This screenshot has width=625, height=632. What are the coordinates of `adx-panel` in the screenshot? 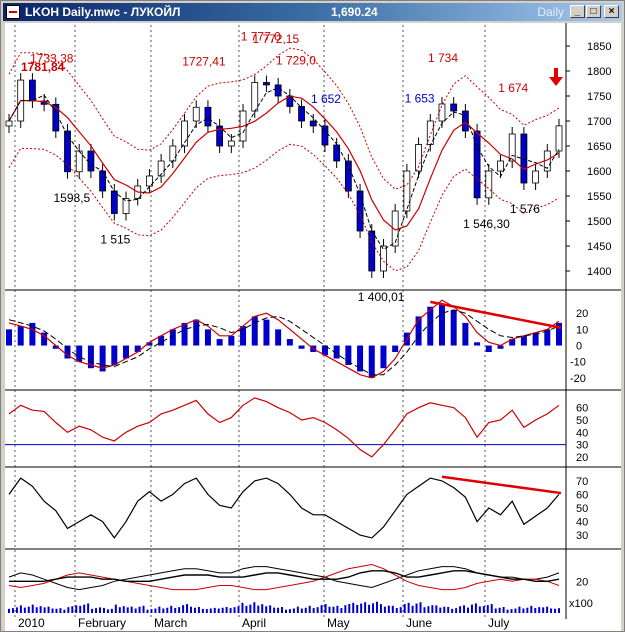 It's located at (284, 577).